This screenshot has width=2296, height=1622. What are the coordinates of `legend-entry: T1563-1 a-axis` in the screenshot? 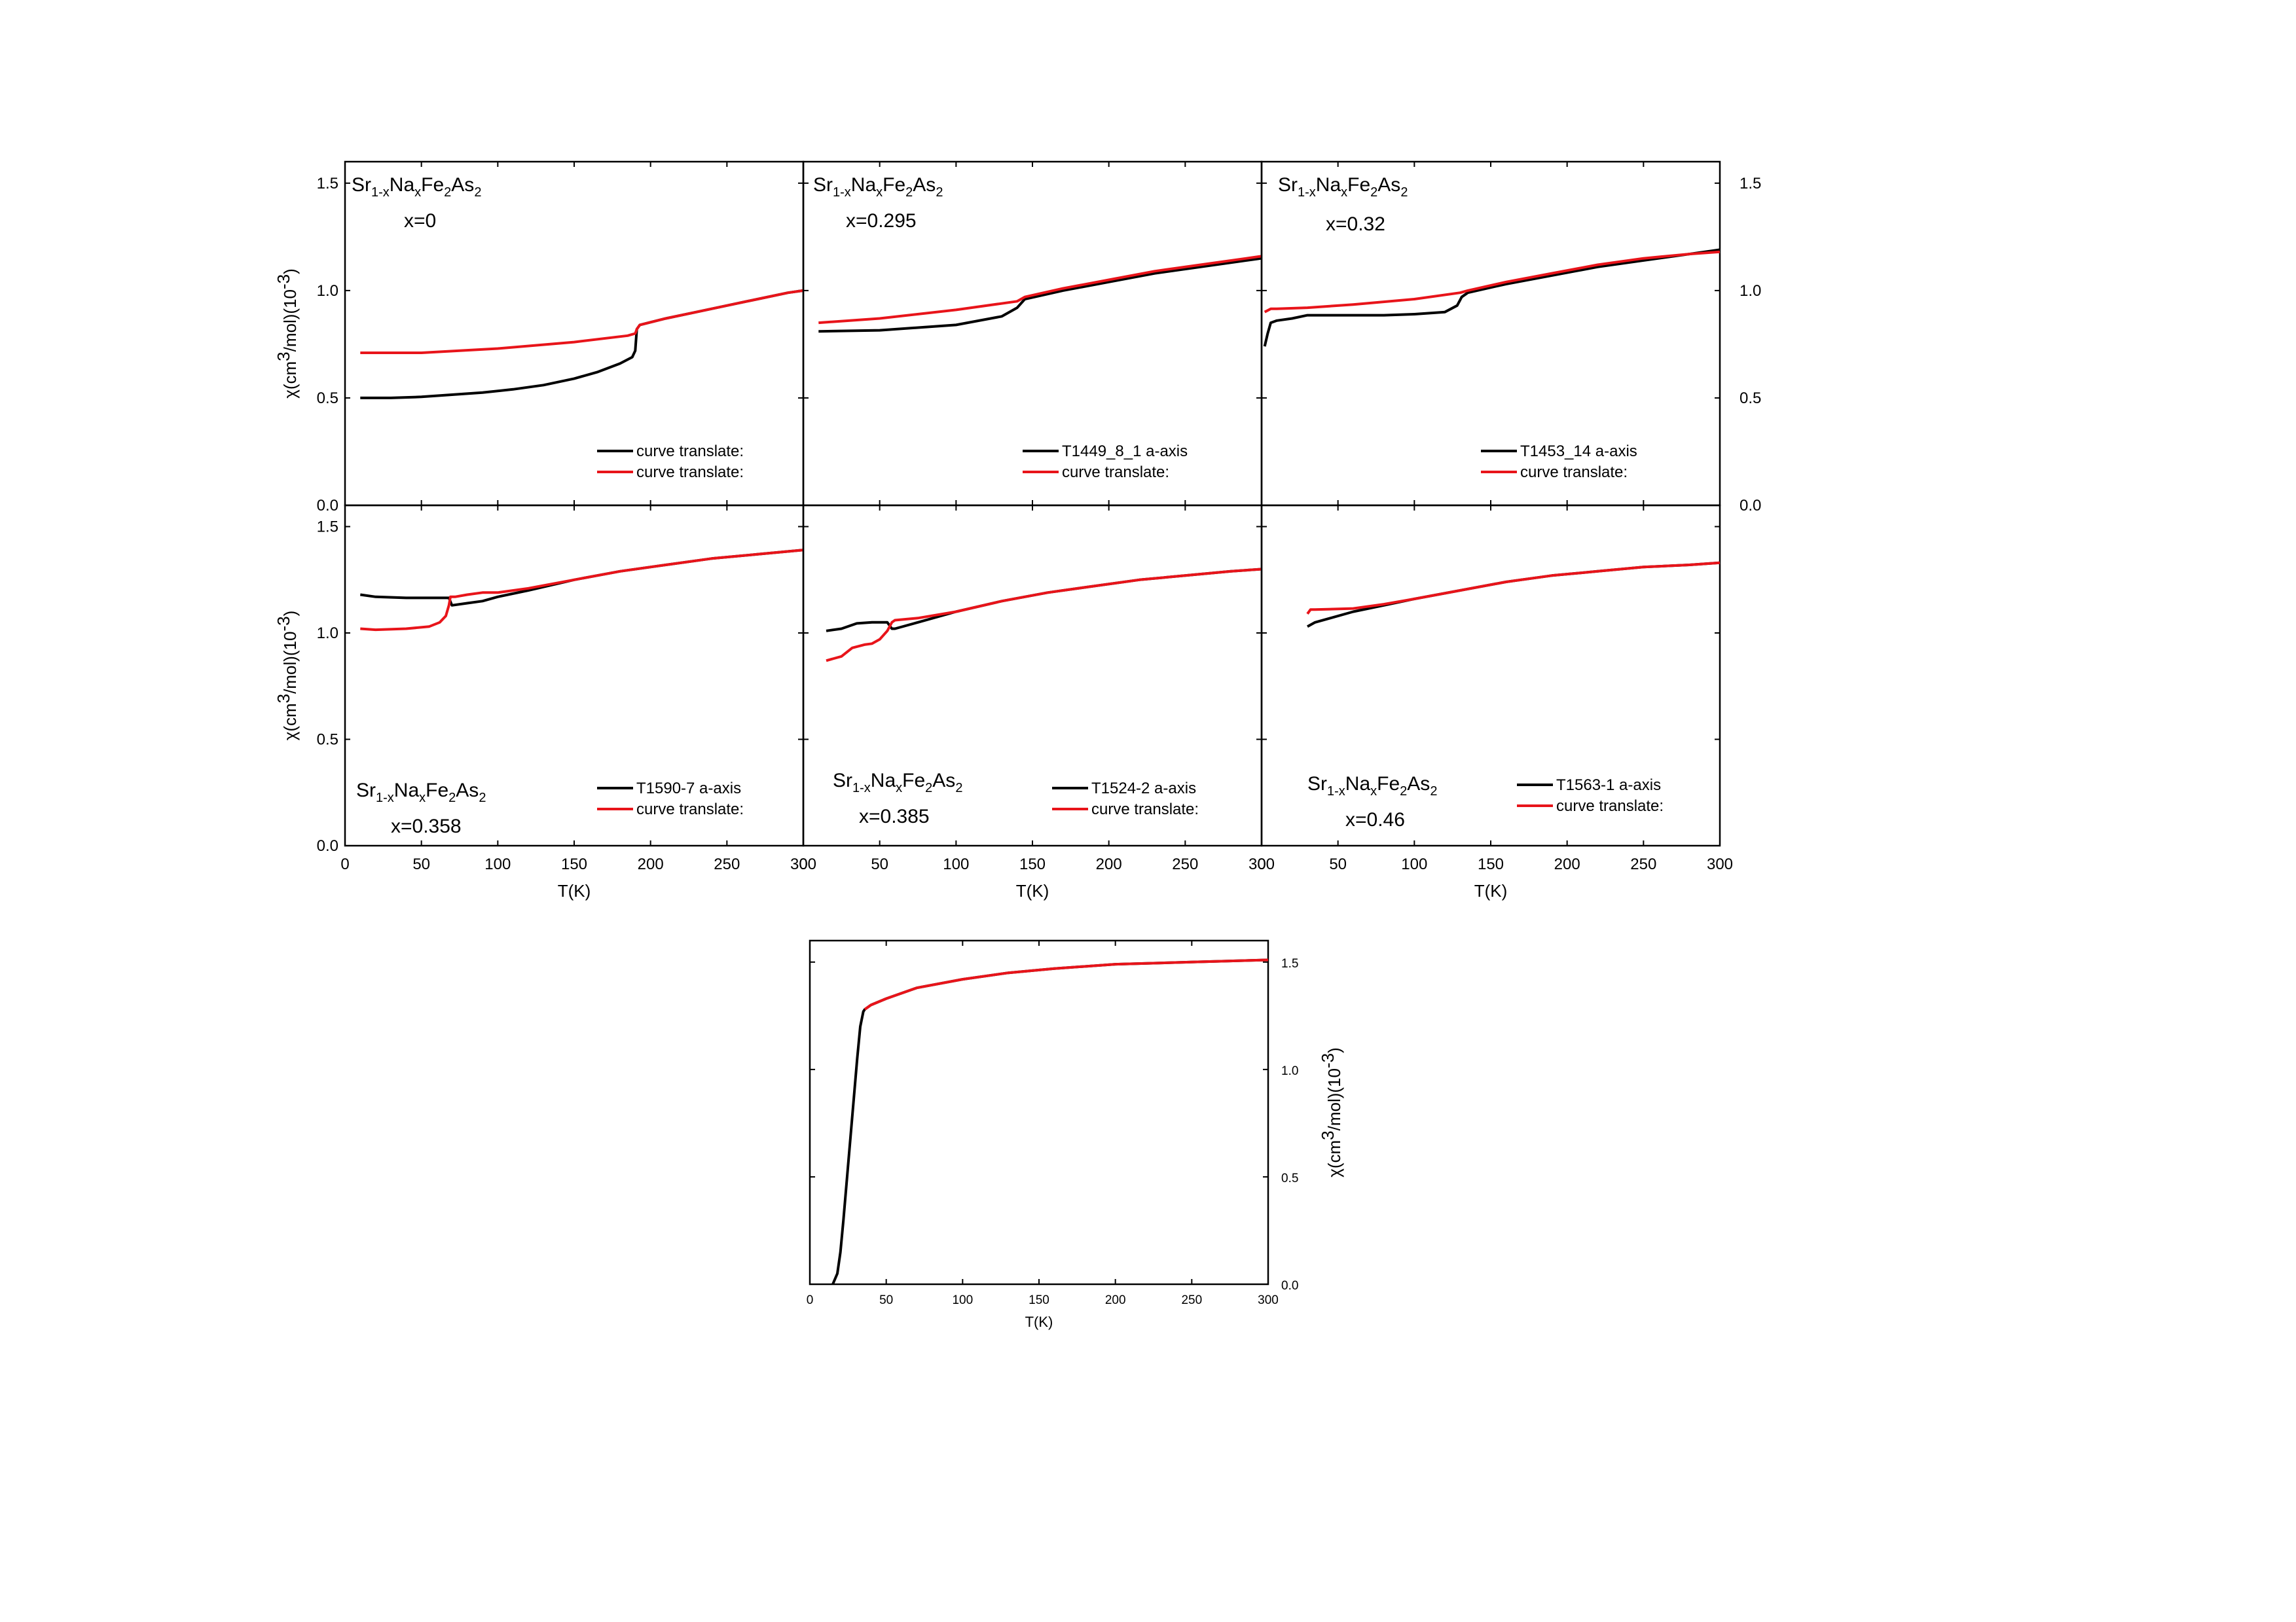 It's located at (1608, 785).